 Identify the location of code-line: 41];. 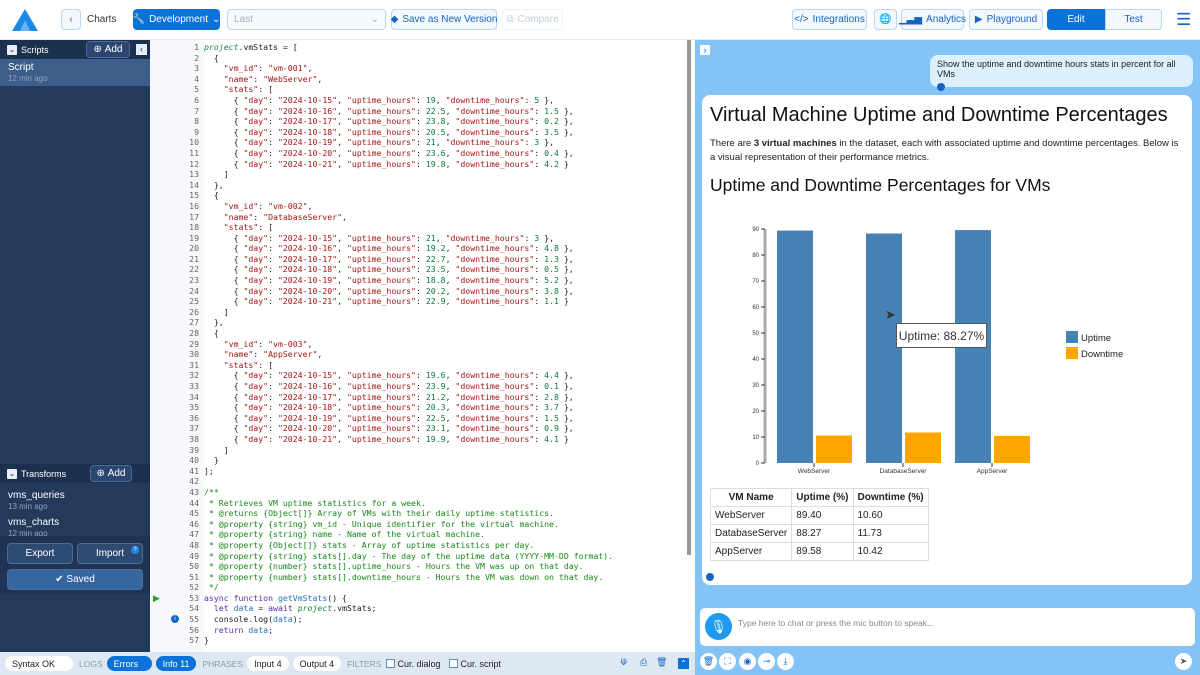
(201, 470).